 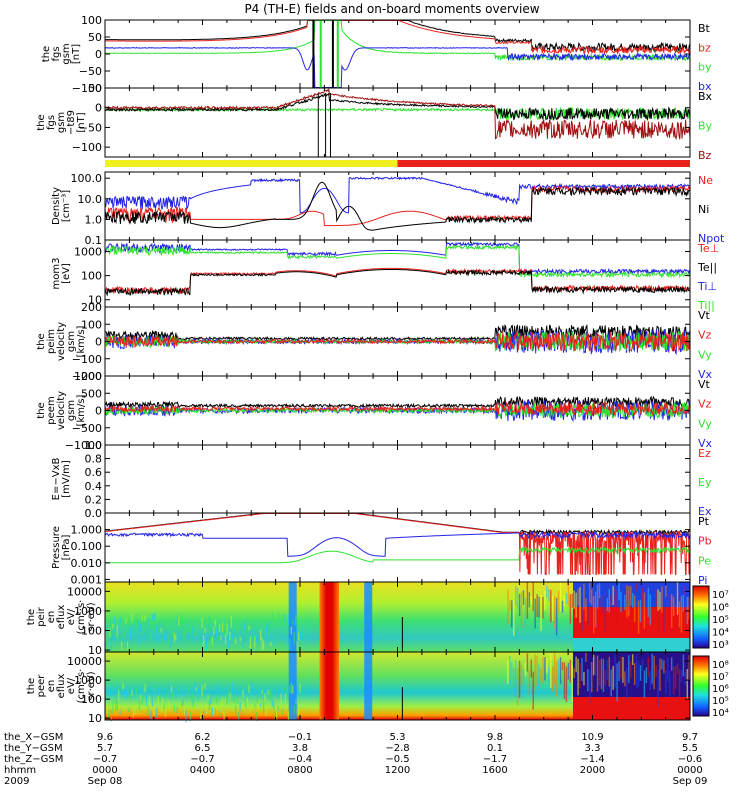 I want to click on x-axis-value-z_gsm: −0.6, so click(x=690, y=759).